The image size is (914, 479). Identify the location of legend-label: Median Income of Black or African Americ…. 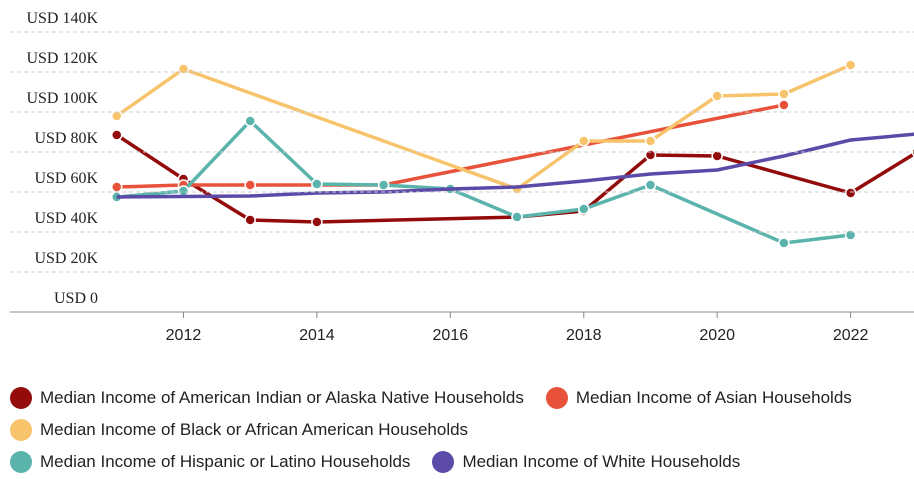
(254, 429).